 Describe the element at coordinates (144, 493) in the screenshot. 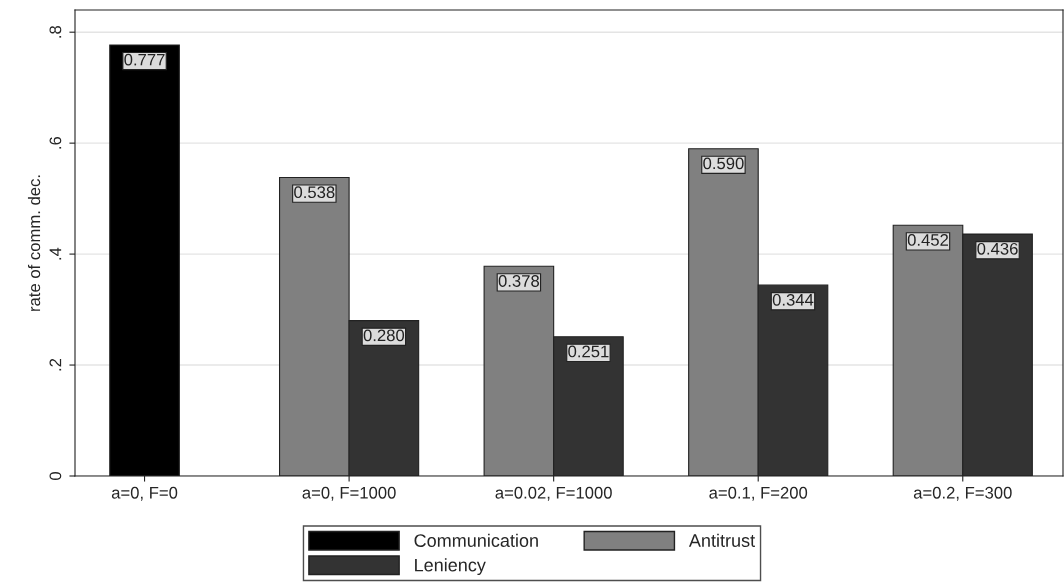

I see `x-tick-label: a=0, F=0` at that location.